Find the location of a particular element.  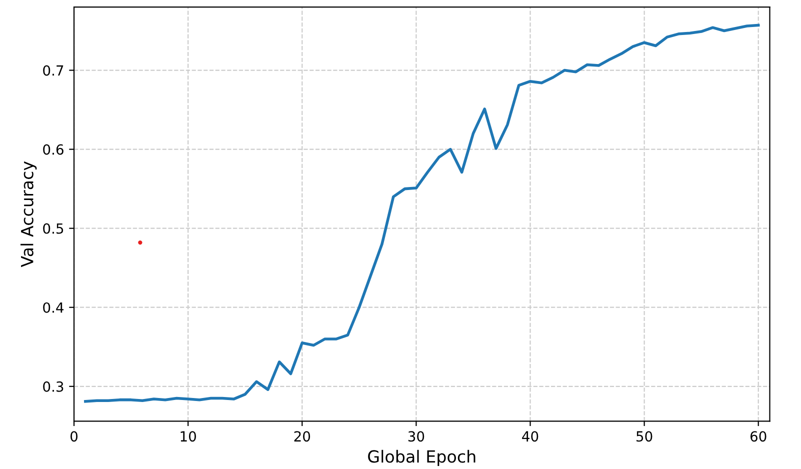

x-tick-label: 40 is located at coordinates (530, 436).